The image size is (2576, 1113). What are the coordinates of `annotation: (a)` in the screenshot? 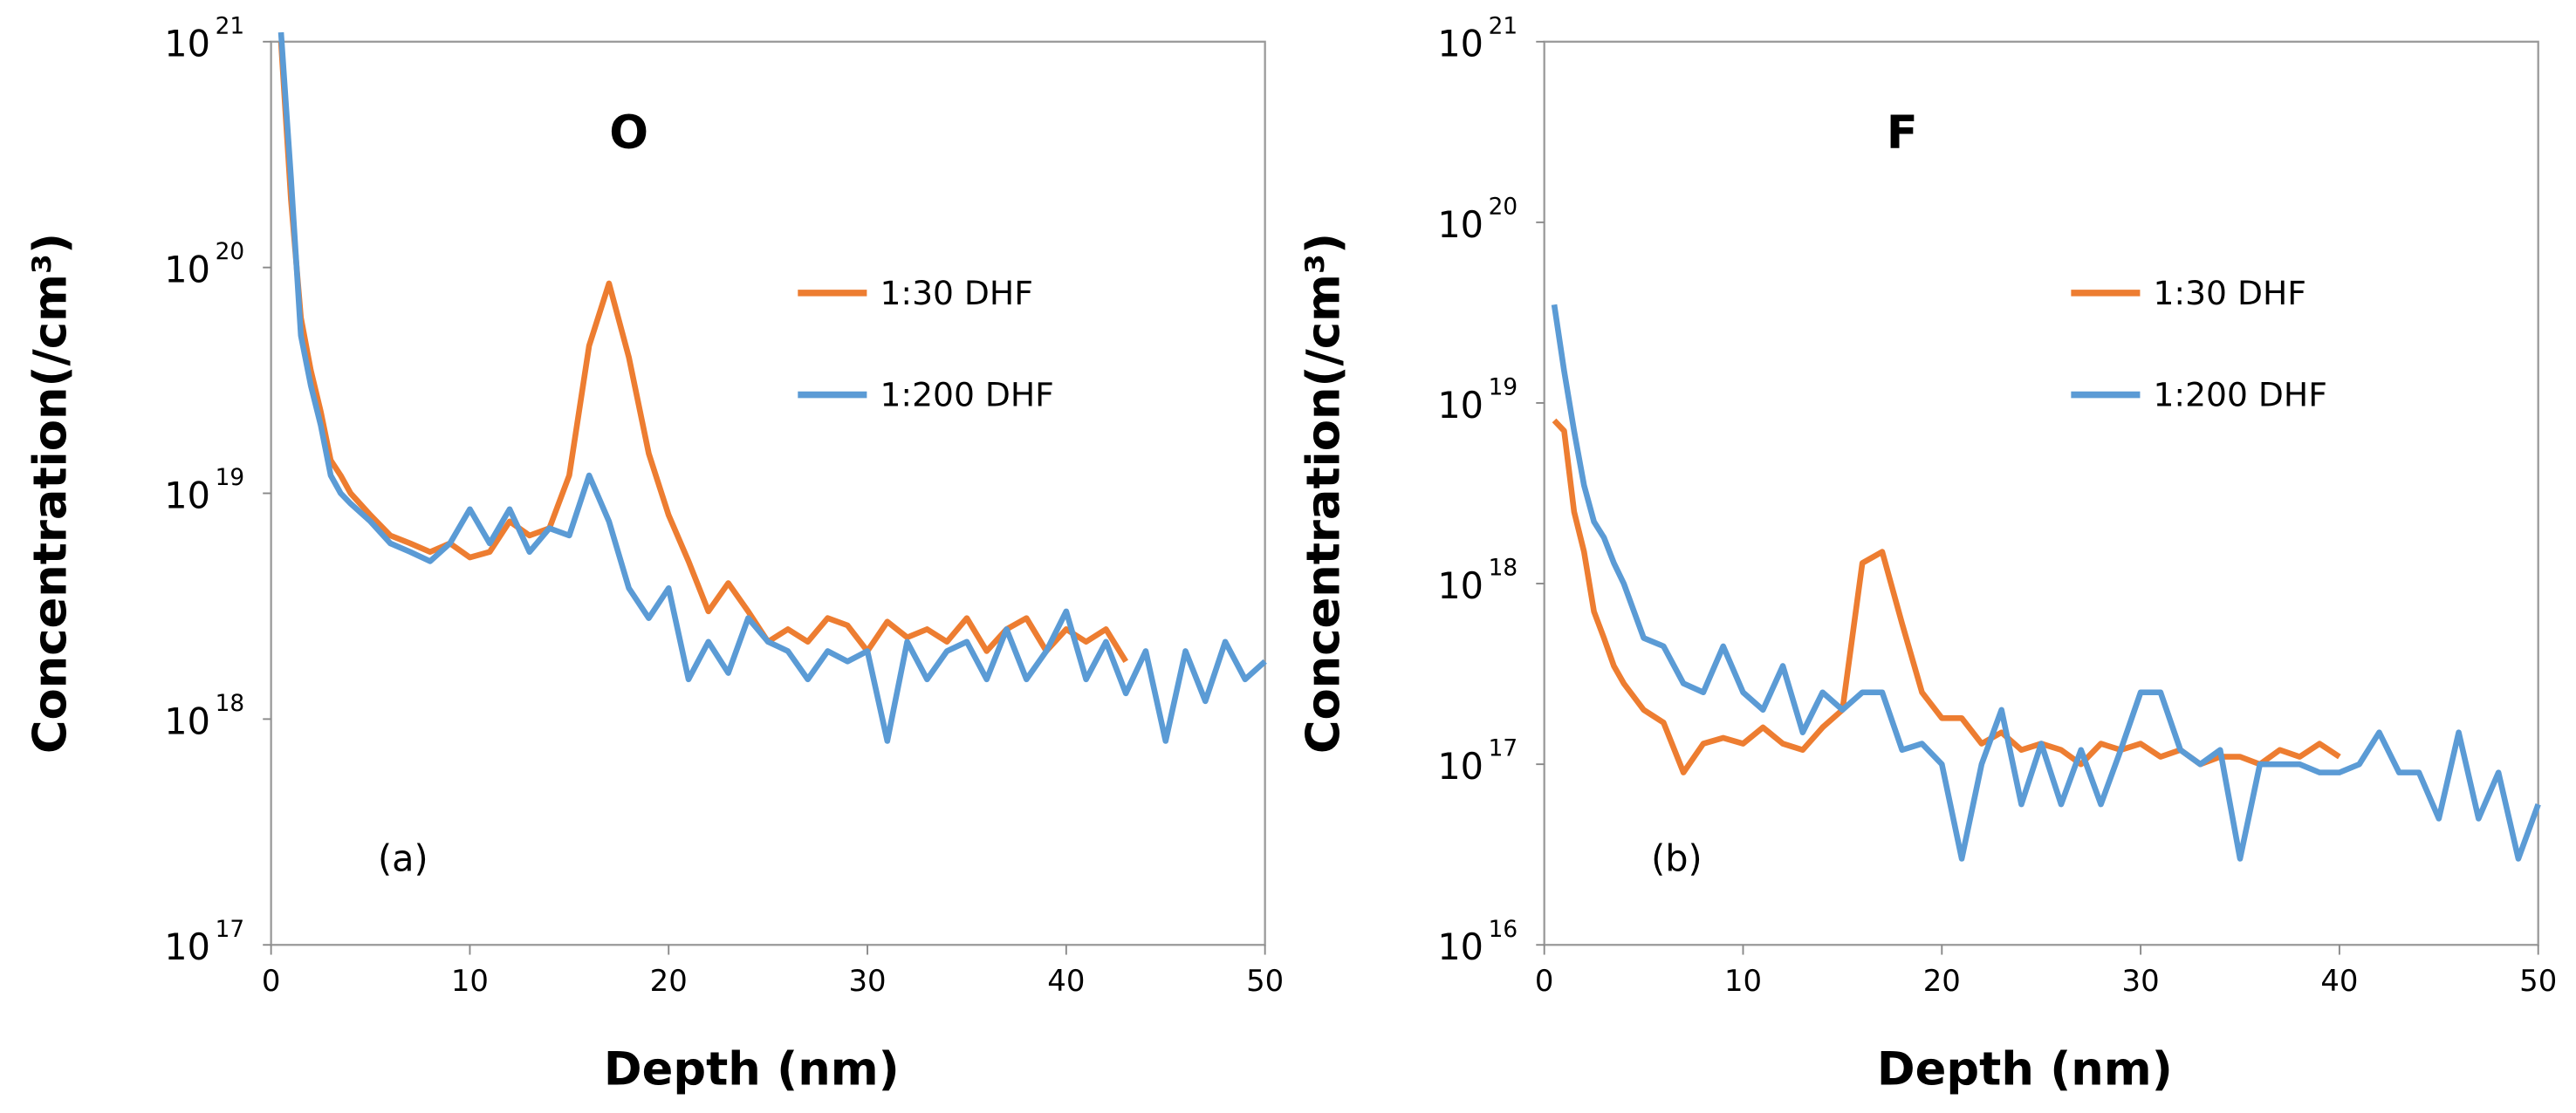 It's located at (403, 859).